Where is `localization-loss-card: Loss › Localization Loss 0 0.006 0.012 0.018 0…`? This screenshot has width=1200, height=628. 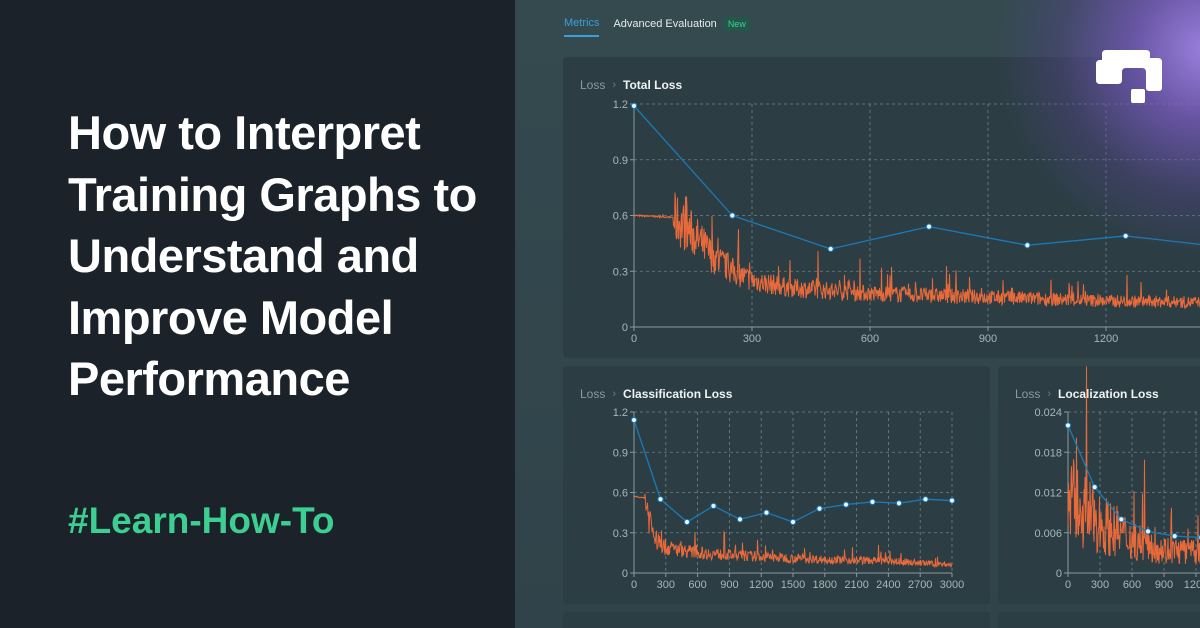 localization-loss-card: Loss › Localization Loss 0 0.006 0.012 0.018 0… is located at coordinates (1099, 485).